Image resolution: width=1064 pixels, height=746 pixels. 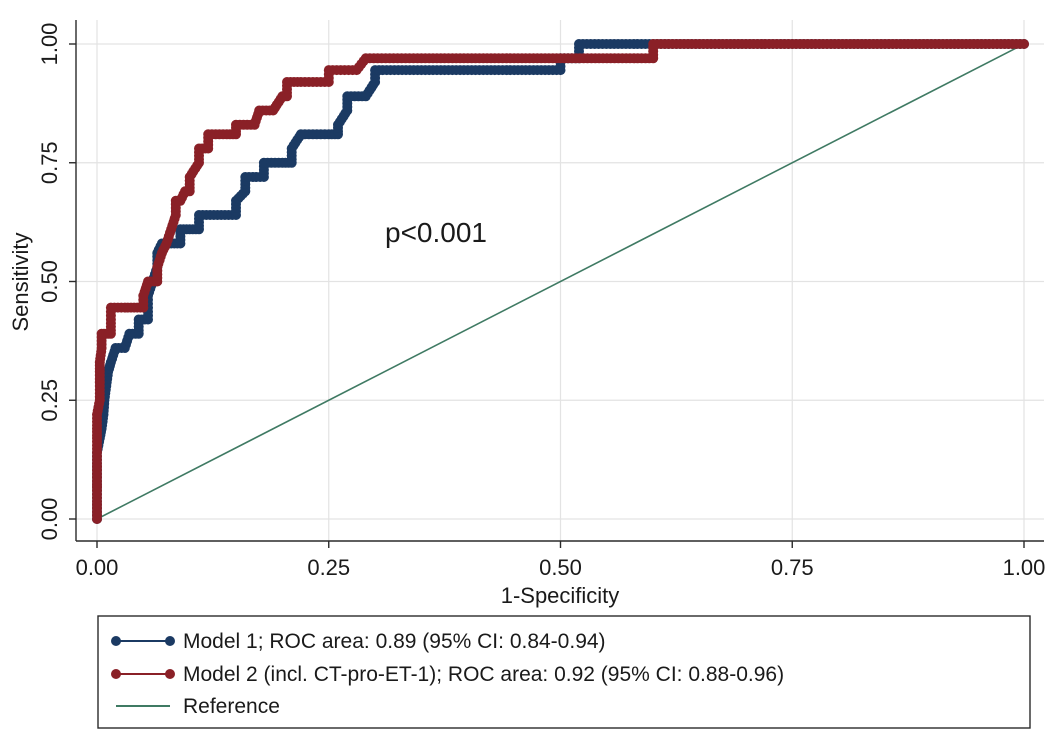 I want to click on p-value-annotation: p<0.001, so click(x=436, y=232).